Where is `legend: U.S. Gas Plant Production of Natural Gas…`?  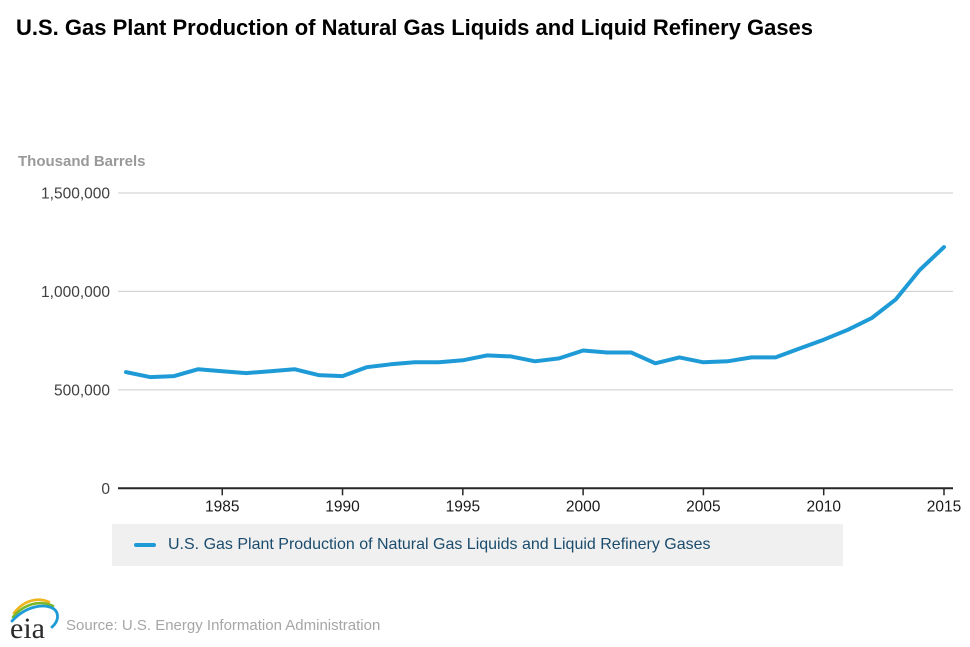 legend: U.S. Gas Plant Production of Natural Gas… is located at coordinates (477, 545).